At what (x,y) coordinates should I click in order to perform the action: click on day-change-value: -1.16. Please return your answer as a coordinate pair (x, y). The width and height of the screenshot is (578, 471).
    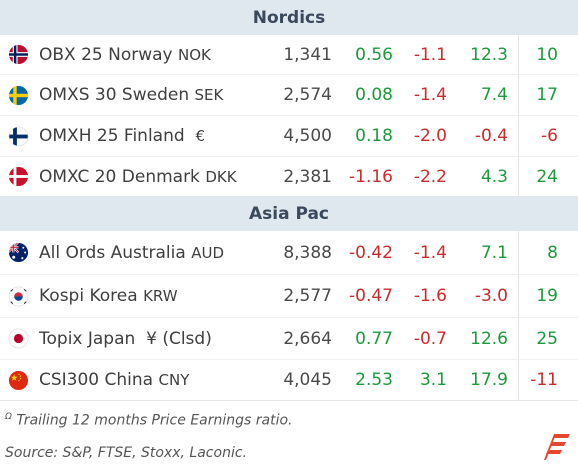
    Looking at the image, I should click on (371, 176).